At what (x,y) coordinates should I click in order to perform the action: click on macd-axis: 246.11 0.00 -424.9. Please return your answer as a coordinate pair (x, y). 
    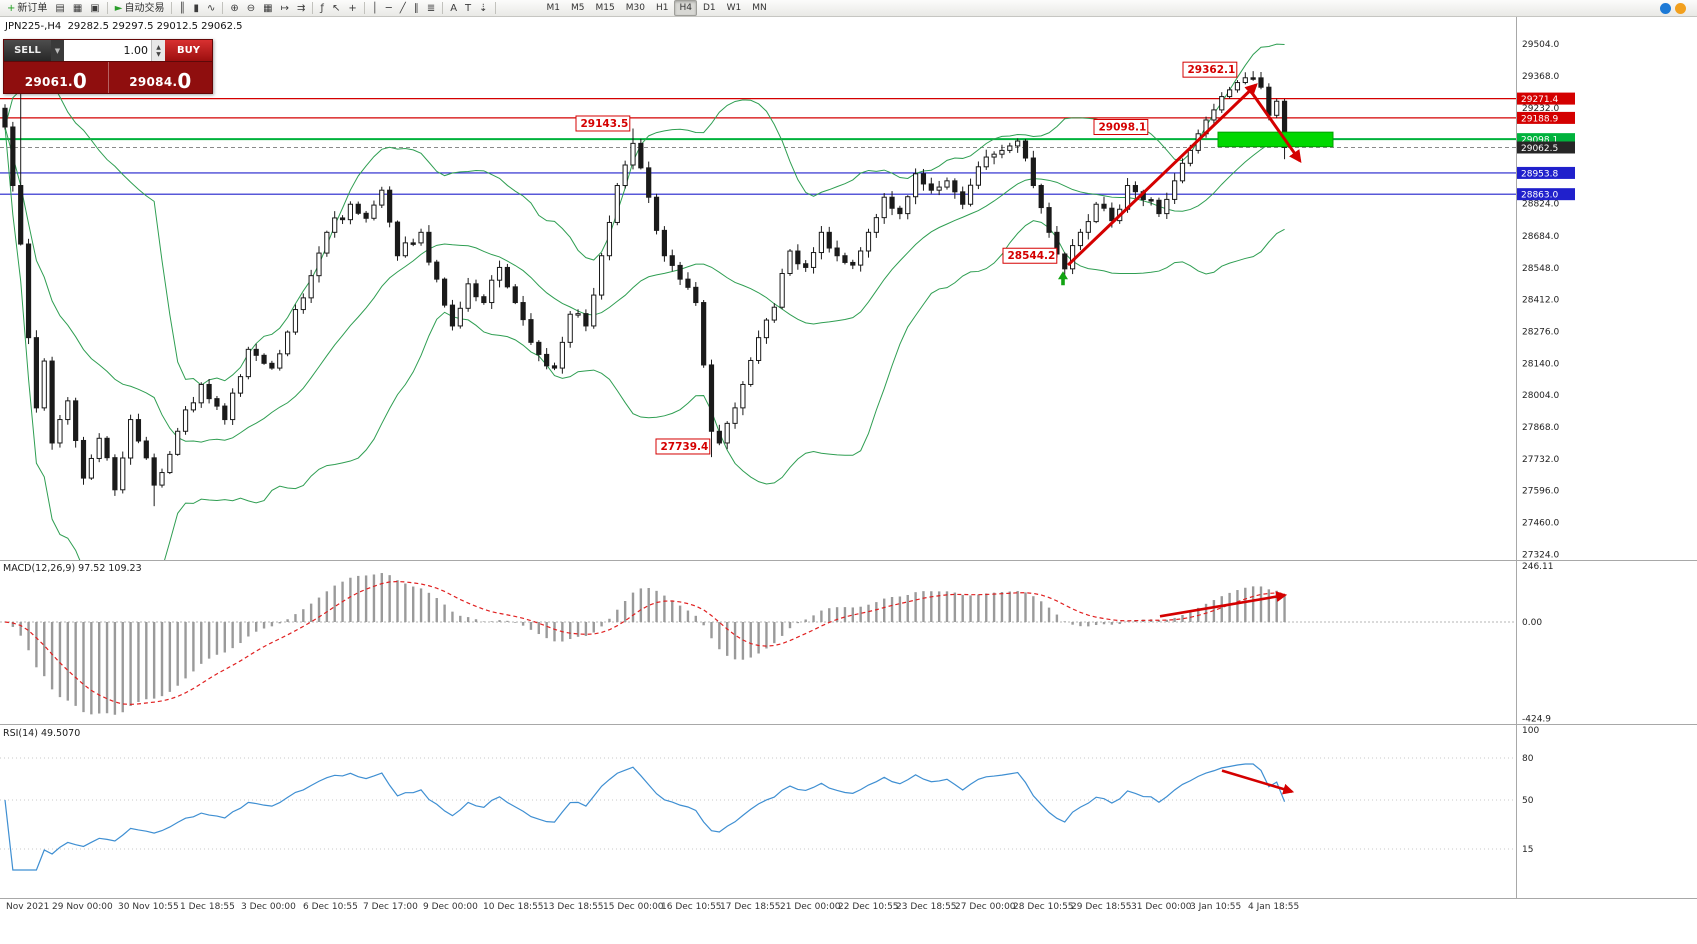
    Looking at the image, I should click on (1538, 643).